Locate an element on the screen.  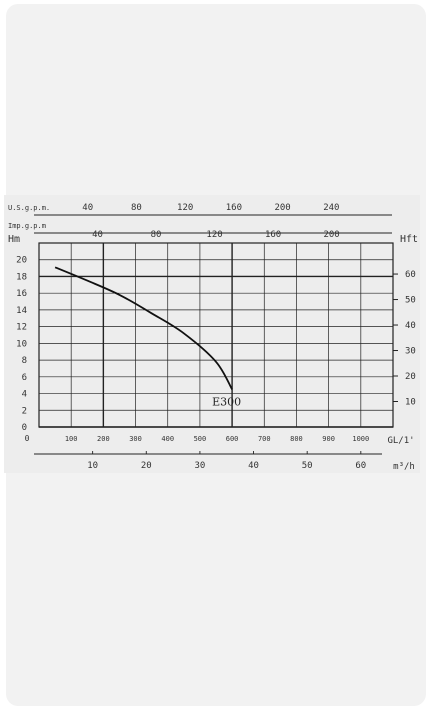
x-m3h-tick-label: 40 is located at coordinates (253, 466).